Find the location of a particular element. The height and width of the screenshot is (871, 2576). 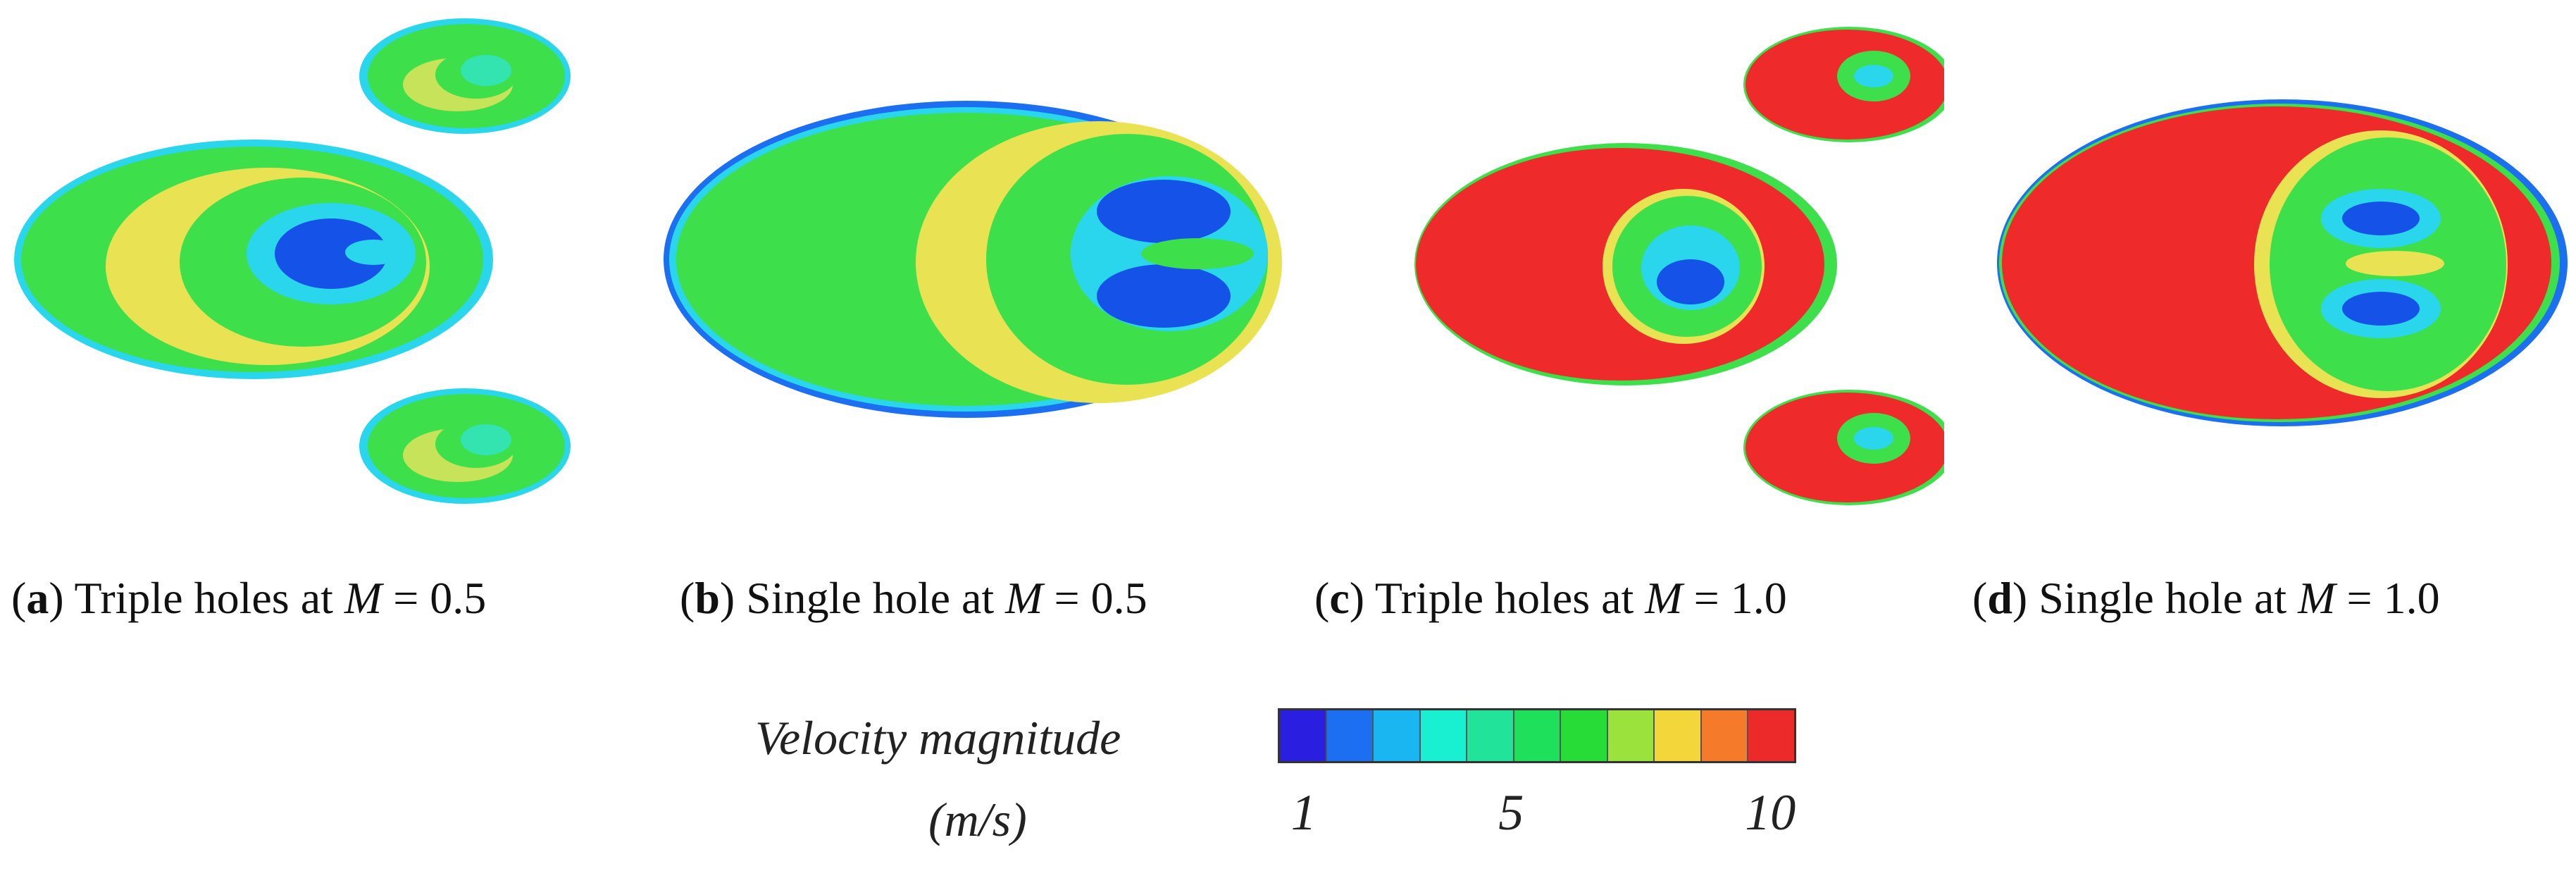

panel-d-main-hole is located at coordinates (2282, 262).